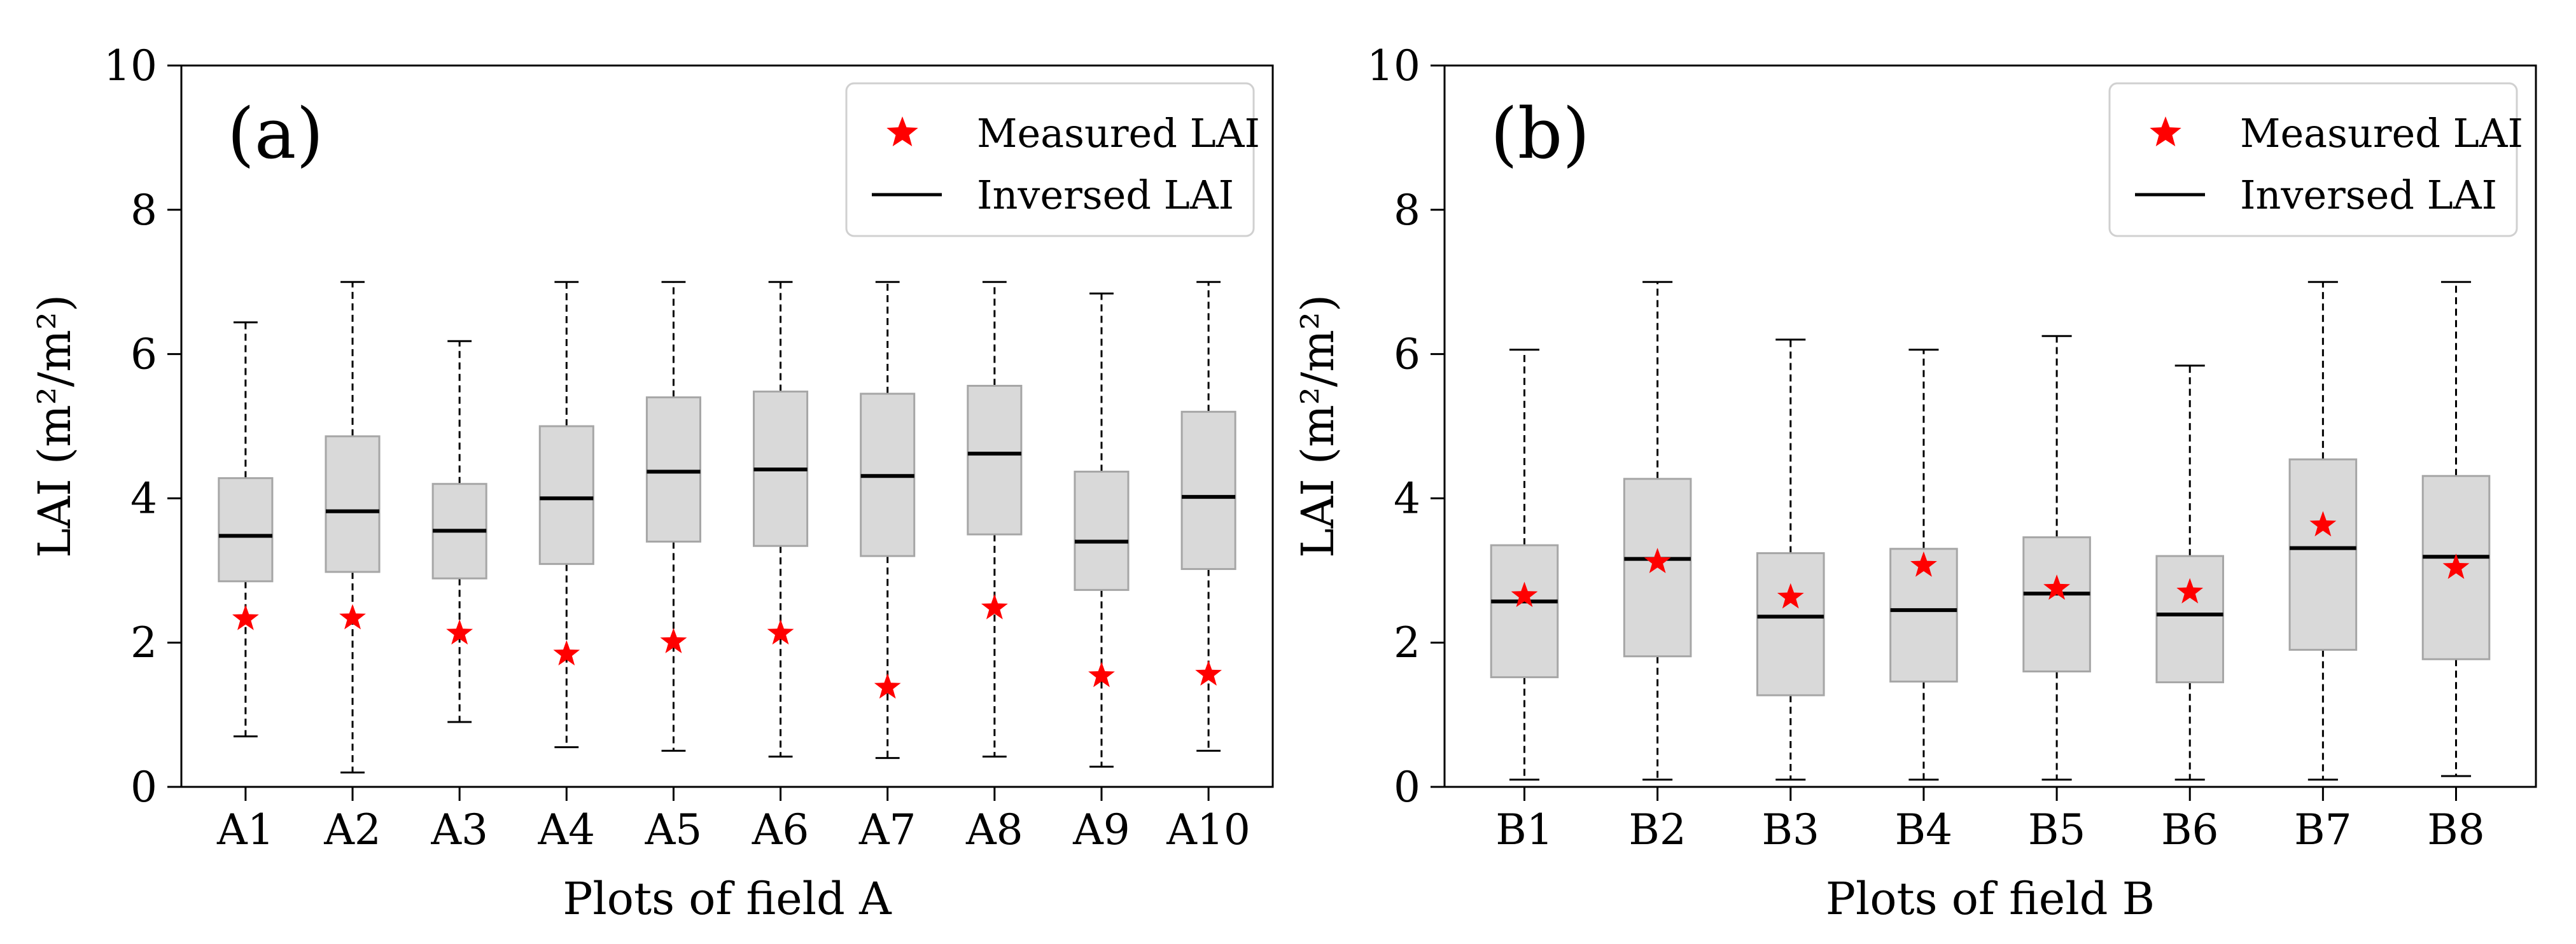  What do you see at coordinates (245, 829) in the screenshot?
I see `x-tick-label: A1` at bounding box center [245, 829].